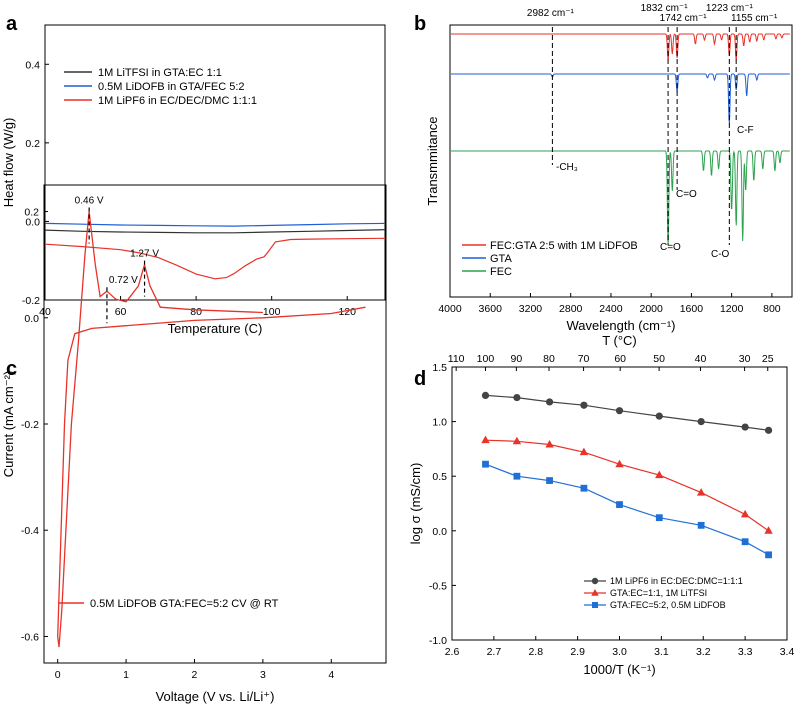 The image size is (800, 709). I want to click on y-tick-label: -0.2, so click(30, 425).